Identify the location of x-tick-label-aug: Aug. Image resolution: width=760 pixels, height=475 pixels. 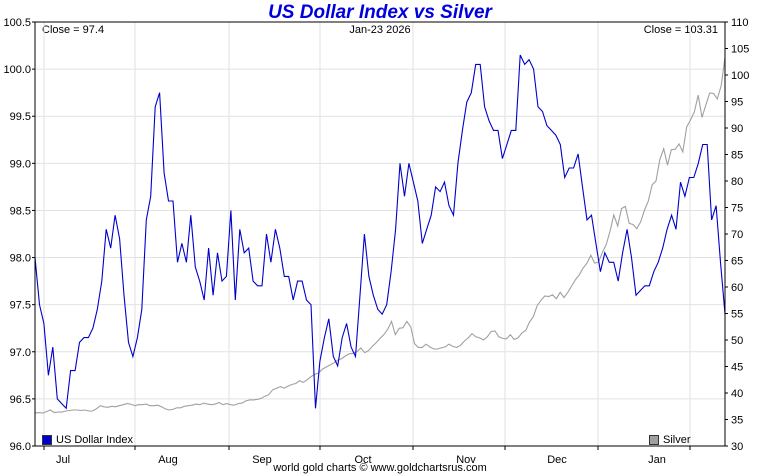
(168, 460).